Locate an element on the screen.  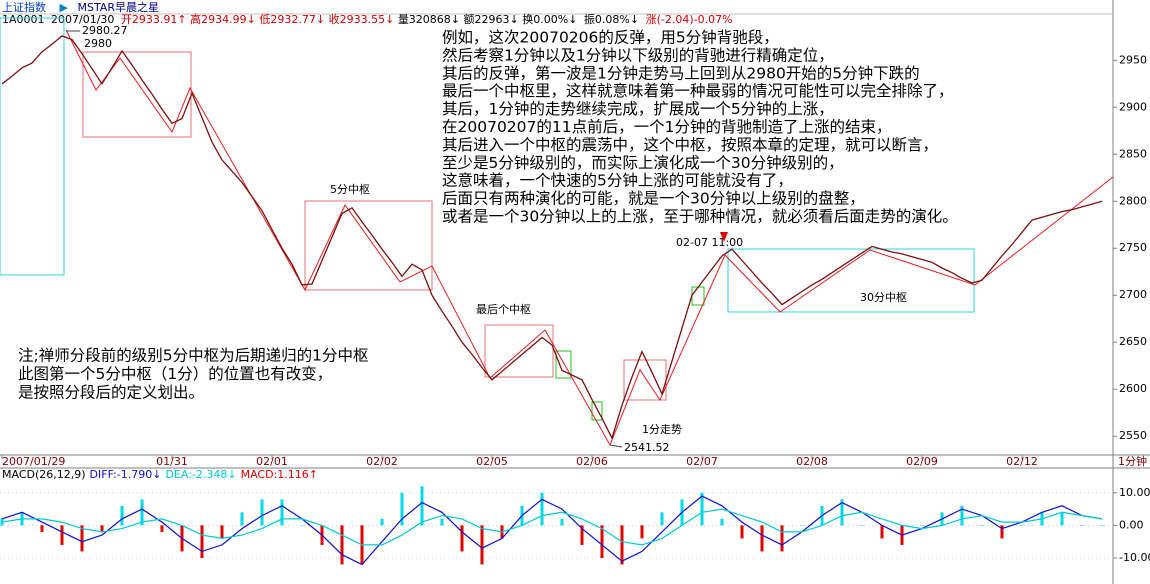
quote-code: 1A0001 is located at coordinates (23, 19).